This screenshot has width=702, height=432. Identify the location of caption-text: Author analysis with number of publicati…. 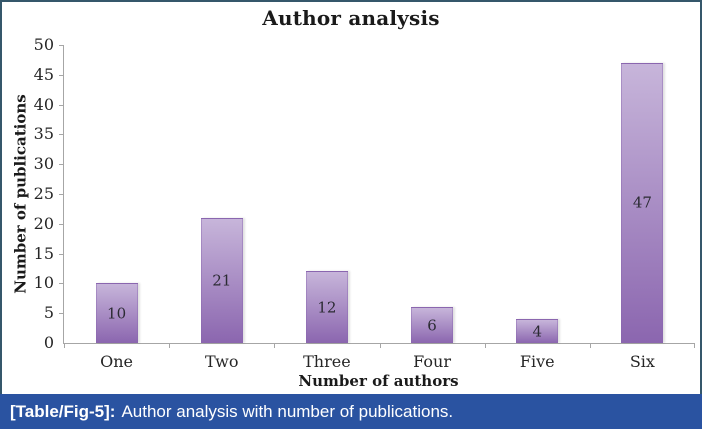
(287, 411).